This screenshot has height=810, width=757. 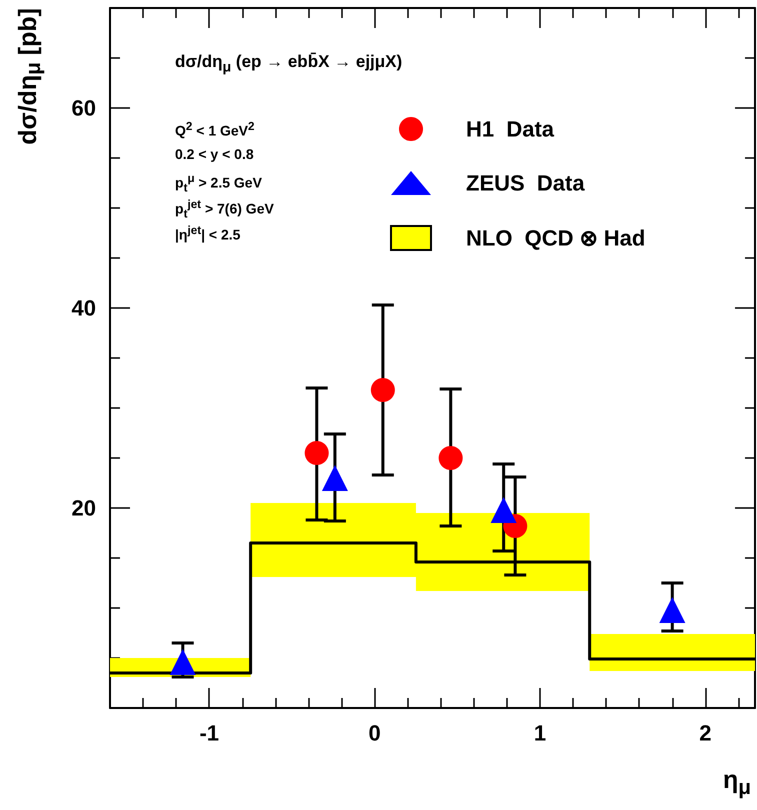 I want to click on annotation: p$_{t}$$^{jet}$ > 7(6) GeV, so click(x=224, y=210).